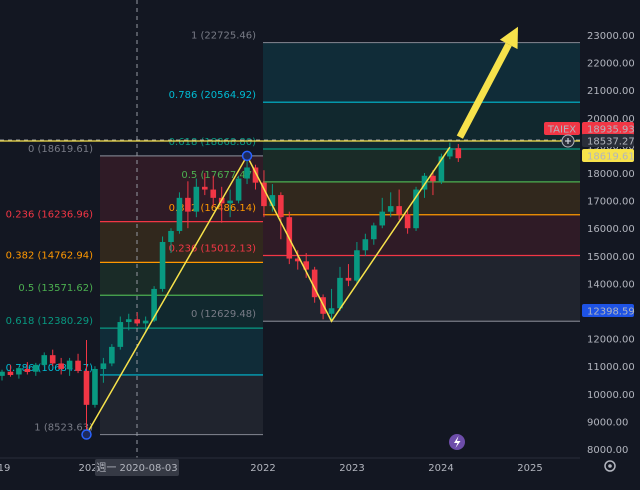 The height and width of the screenshot is (490, 640). Describe the element at coordinates (49, 215) in the screenshot. I see `fib-left-level-label: 0.236 (16236.96)` at that location.